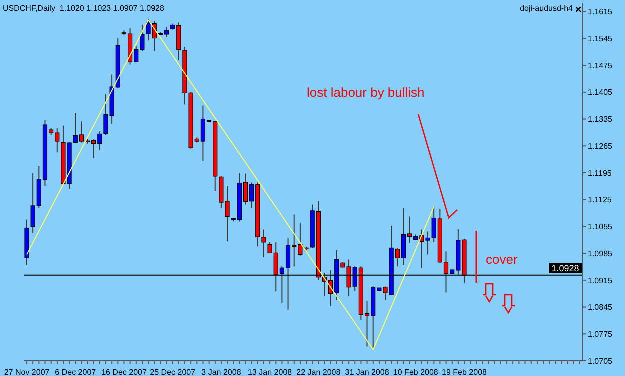 This screenshot has height=376, width=625. Describe the element at coordinates (319, 372) in the screenshot. I see `x-tick-label: 22 Jan 2008` at that location.